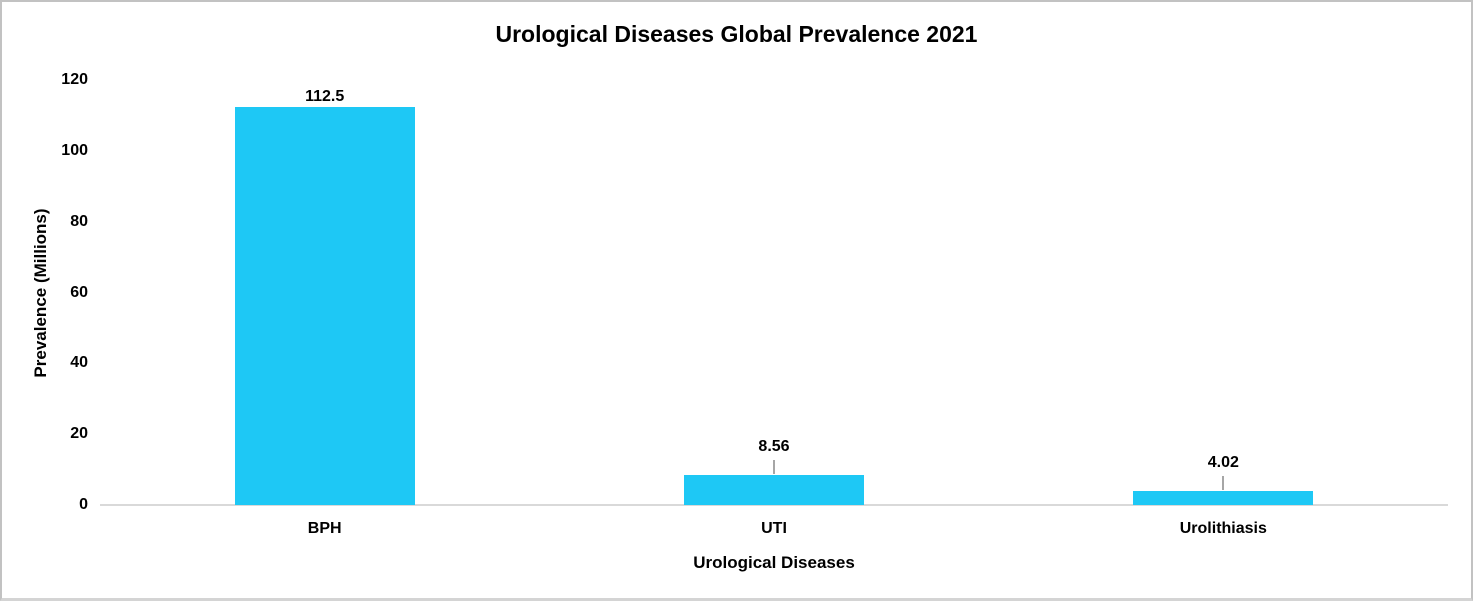 The height and width of the screenshot is (601, 1473). What do you see at coordinates (1223, 462) in the screenshot?
I see `data-label-urolithiasis: 4.02` at bounding box center [1223, 462].